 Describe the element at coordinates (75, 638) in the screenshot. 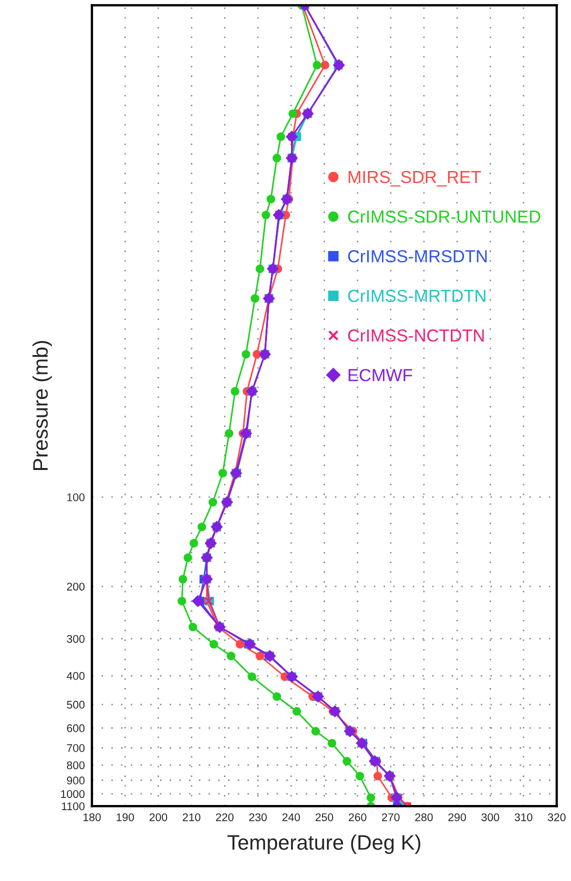

I see `y-tick-label: 300` at that location.